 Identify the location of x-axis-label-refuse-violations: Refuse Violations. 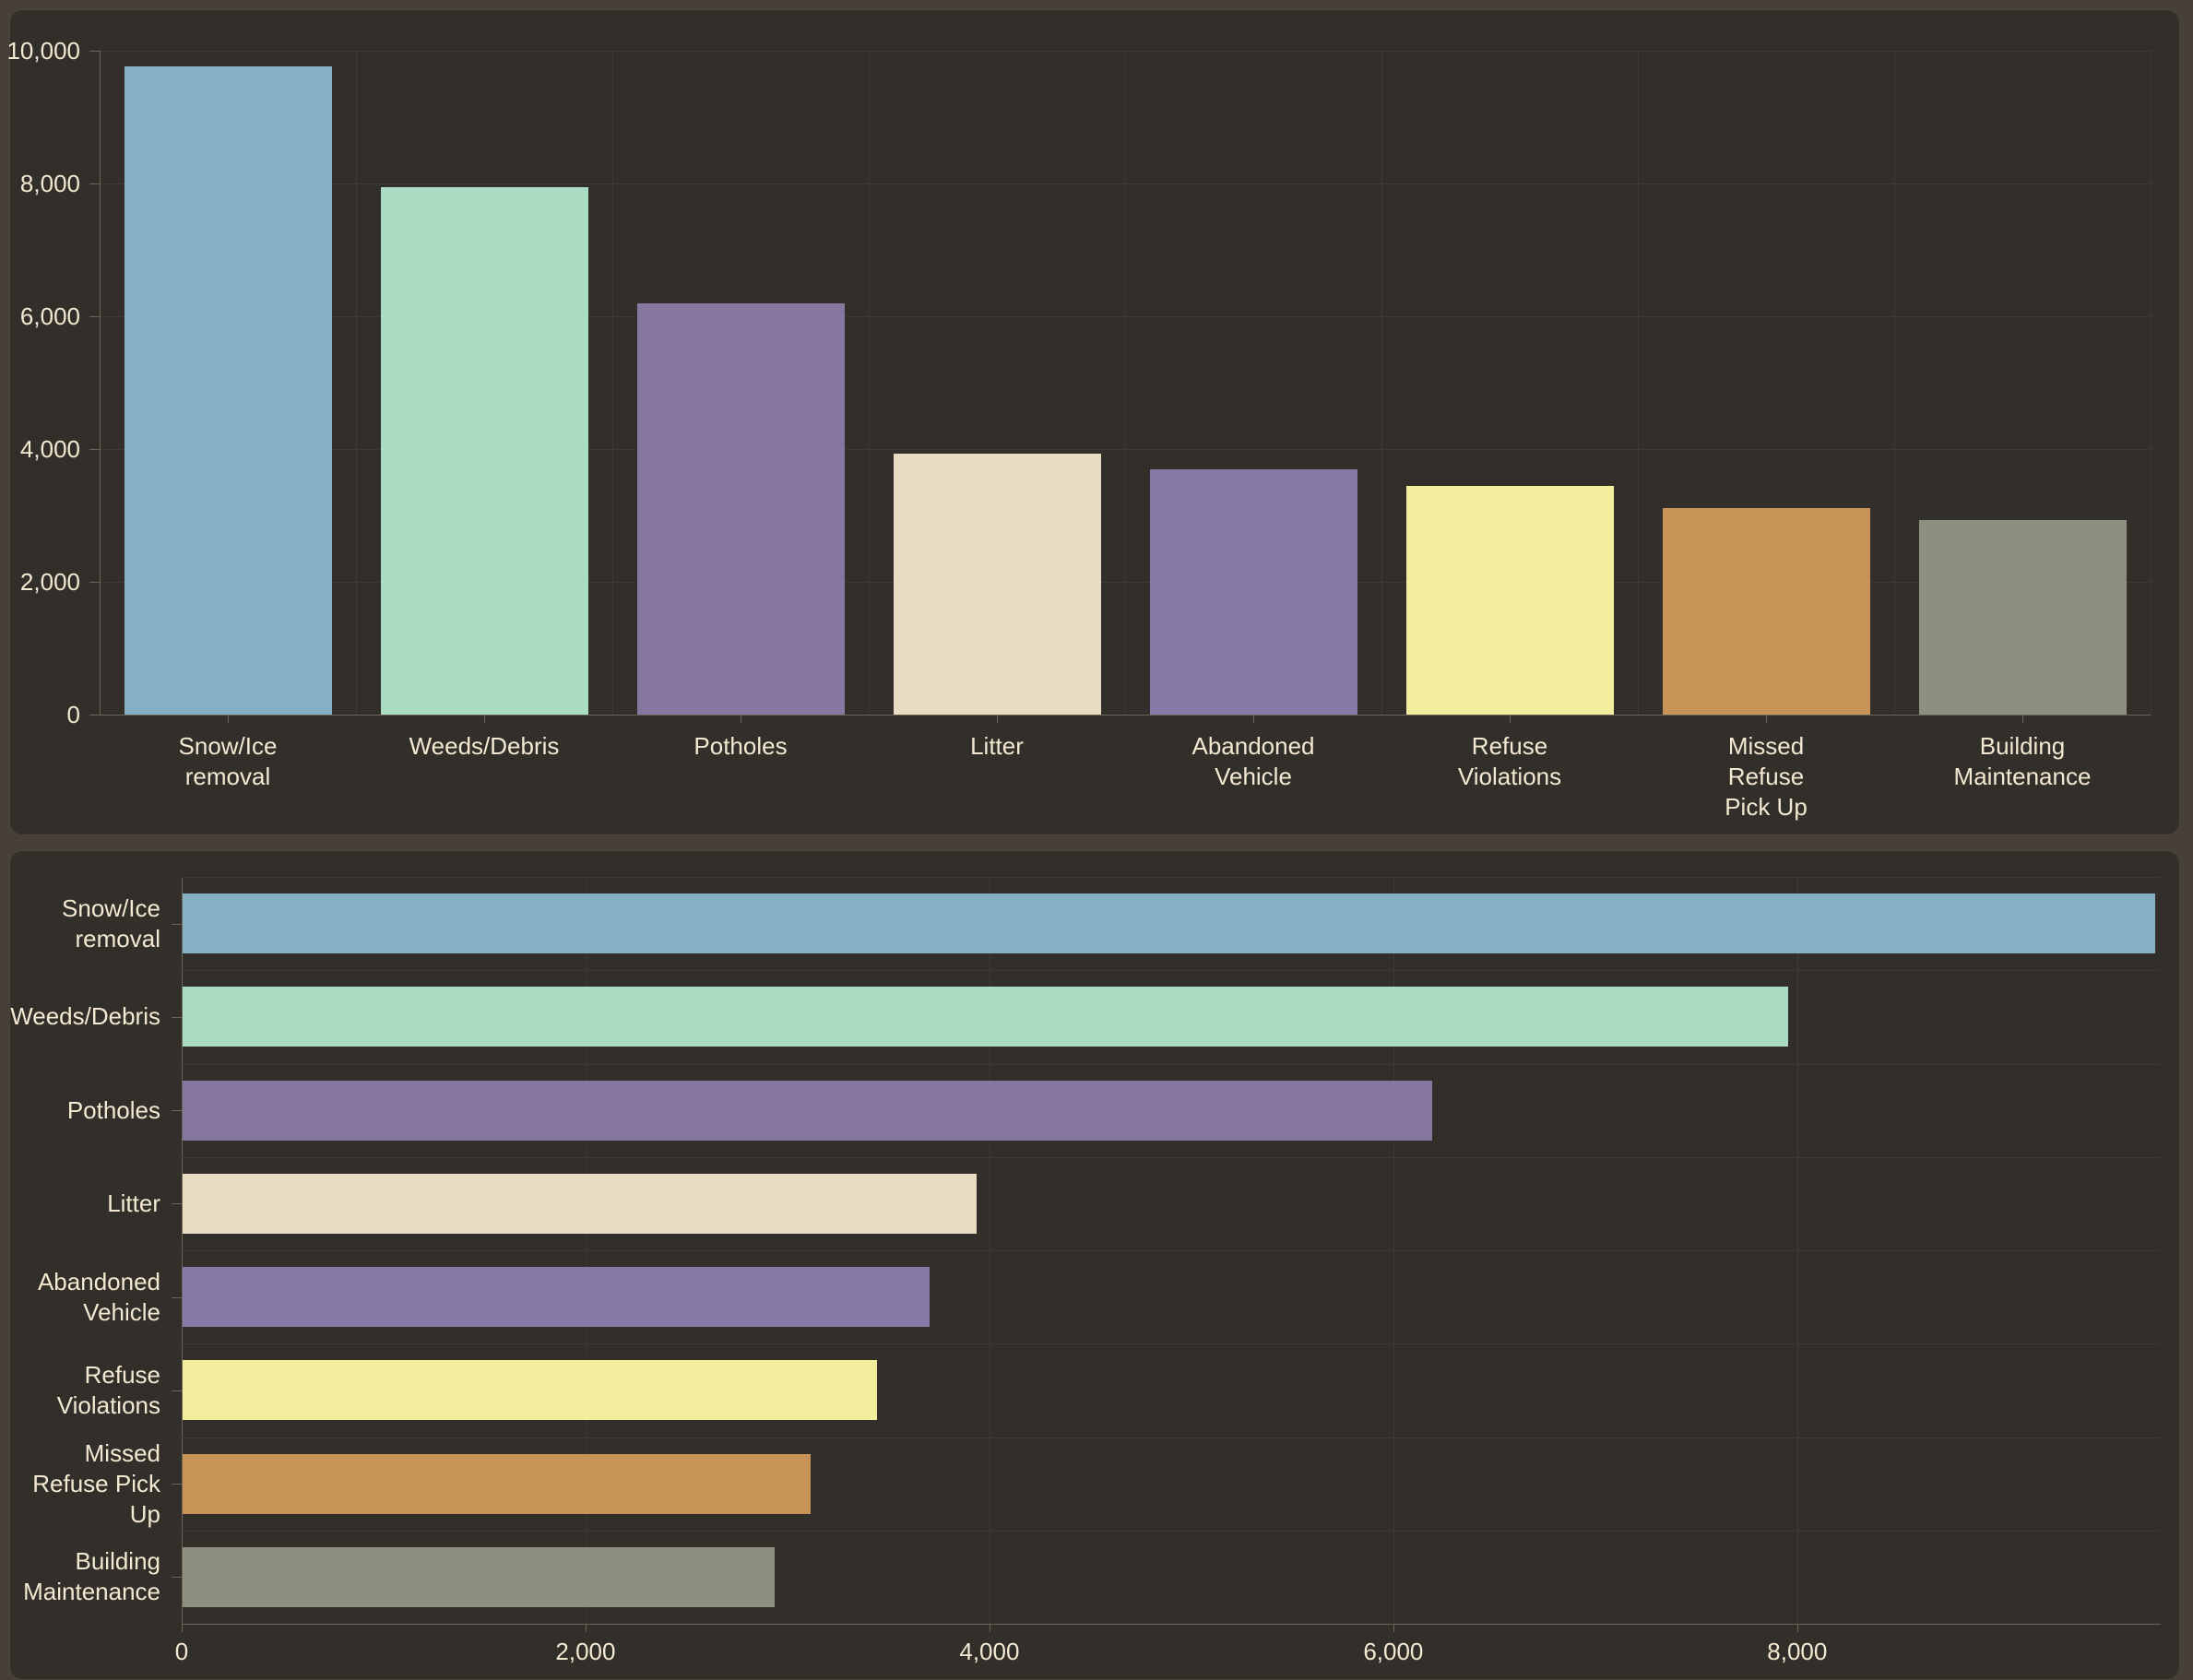
(1509, 761).